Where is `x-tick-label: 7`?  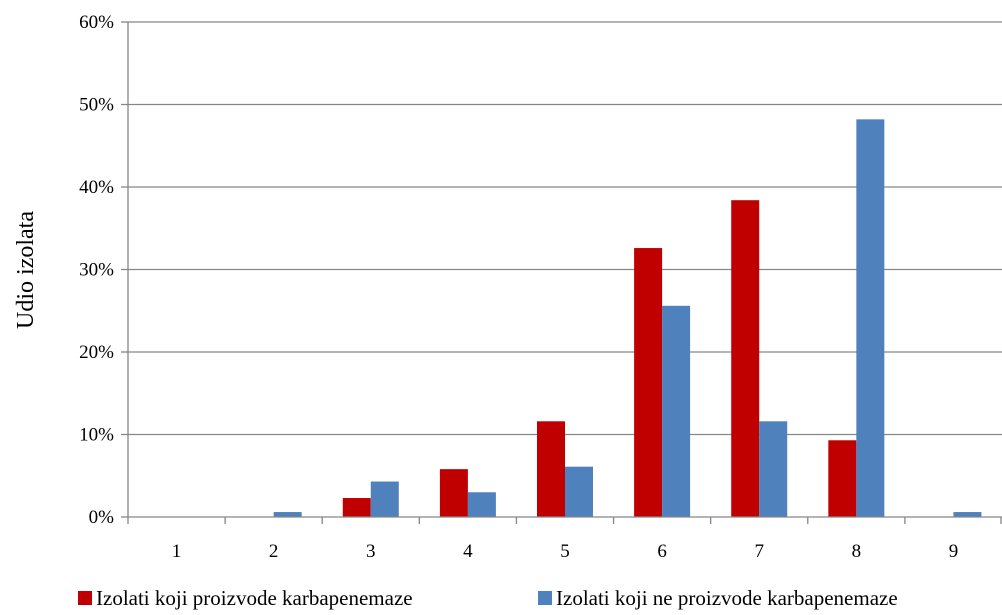
x-tick-label: 7 is located at coordinates (759, 551).